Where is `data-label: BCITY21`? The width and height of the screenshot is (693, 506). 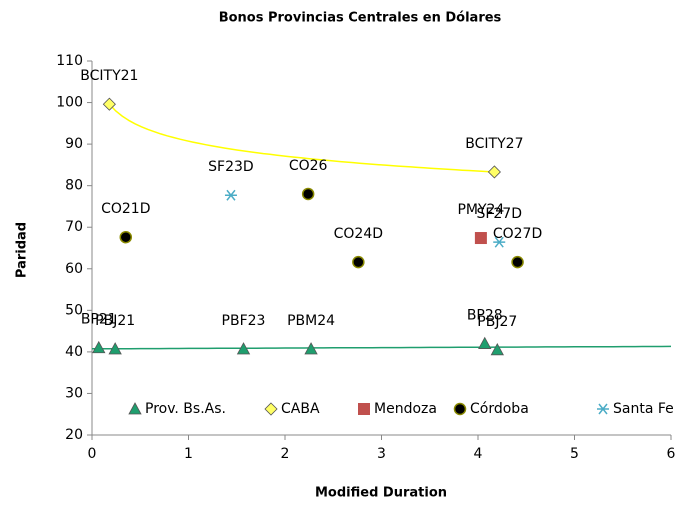
data-label: BCITY21 is located at coordinates (109, 76).